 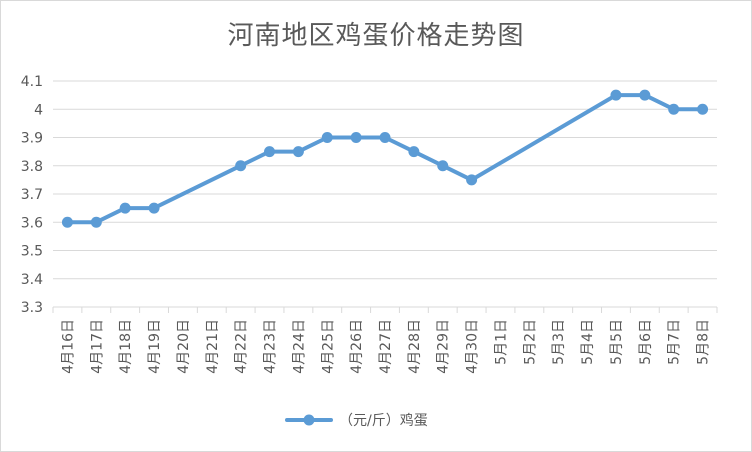 I want to click on x-tick-label: 4月20日, so click(x=184, y=346).